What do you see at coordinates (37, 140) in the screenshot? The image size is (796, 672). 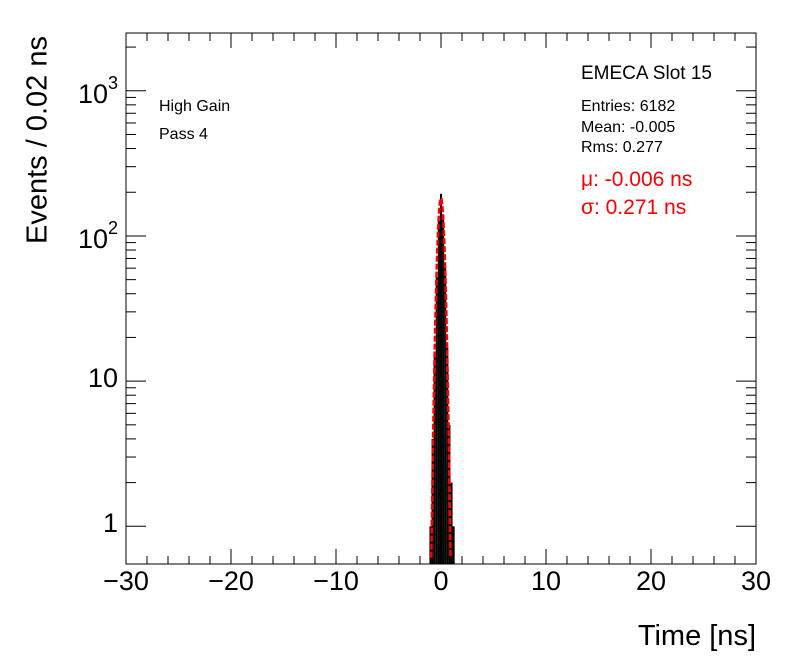 I see `y-axis-title-text: Events / 0.02 ns` at bounding box center [37, 140].